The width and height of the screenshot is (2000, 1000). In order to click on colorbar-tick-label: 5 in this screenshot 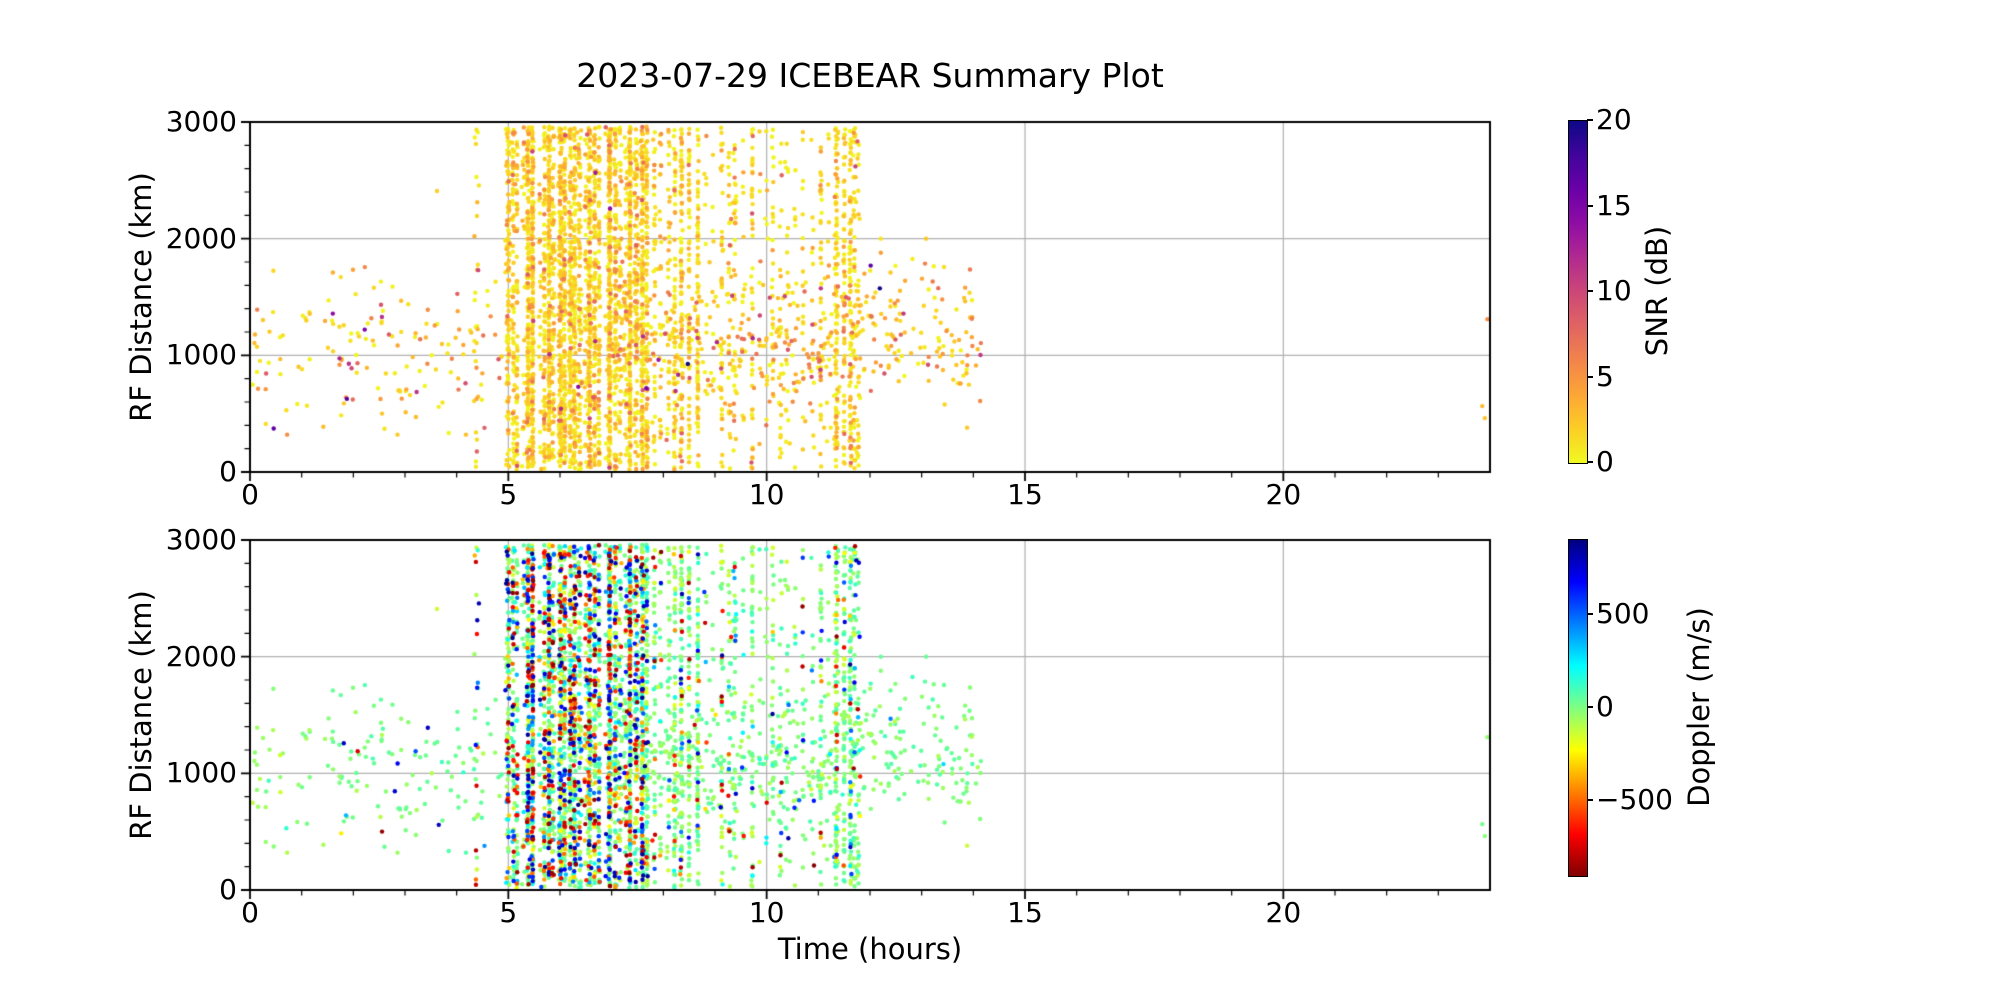, I will do `click(1605, 376)`.